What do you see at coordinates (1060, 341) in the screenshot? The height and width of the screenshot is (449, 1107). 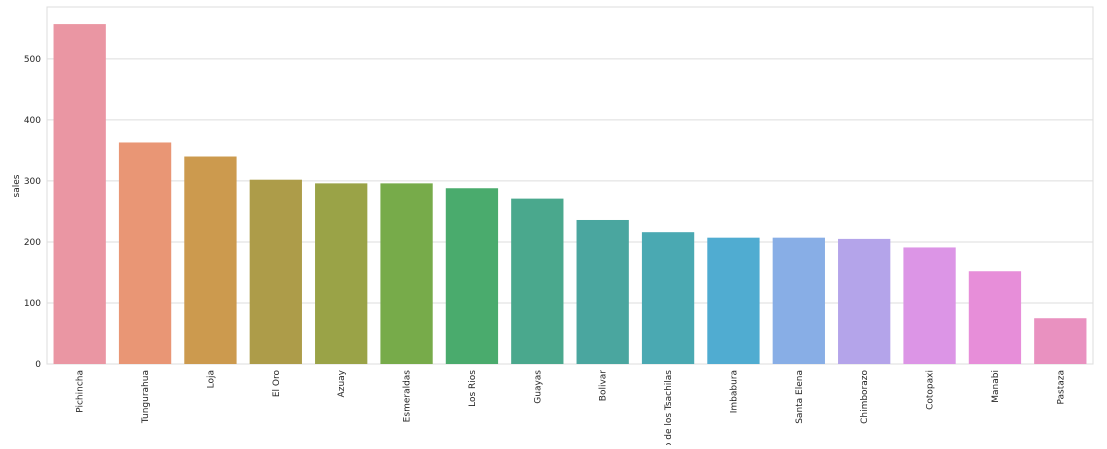 I see `bar-pastaza` at bounding box center [1060, 341].